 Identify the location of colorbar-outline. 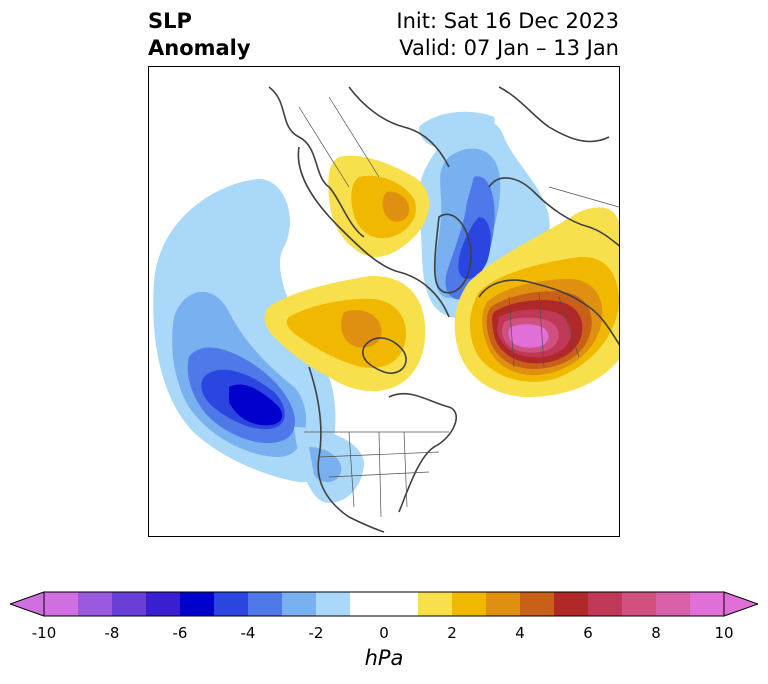
(384, 604).